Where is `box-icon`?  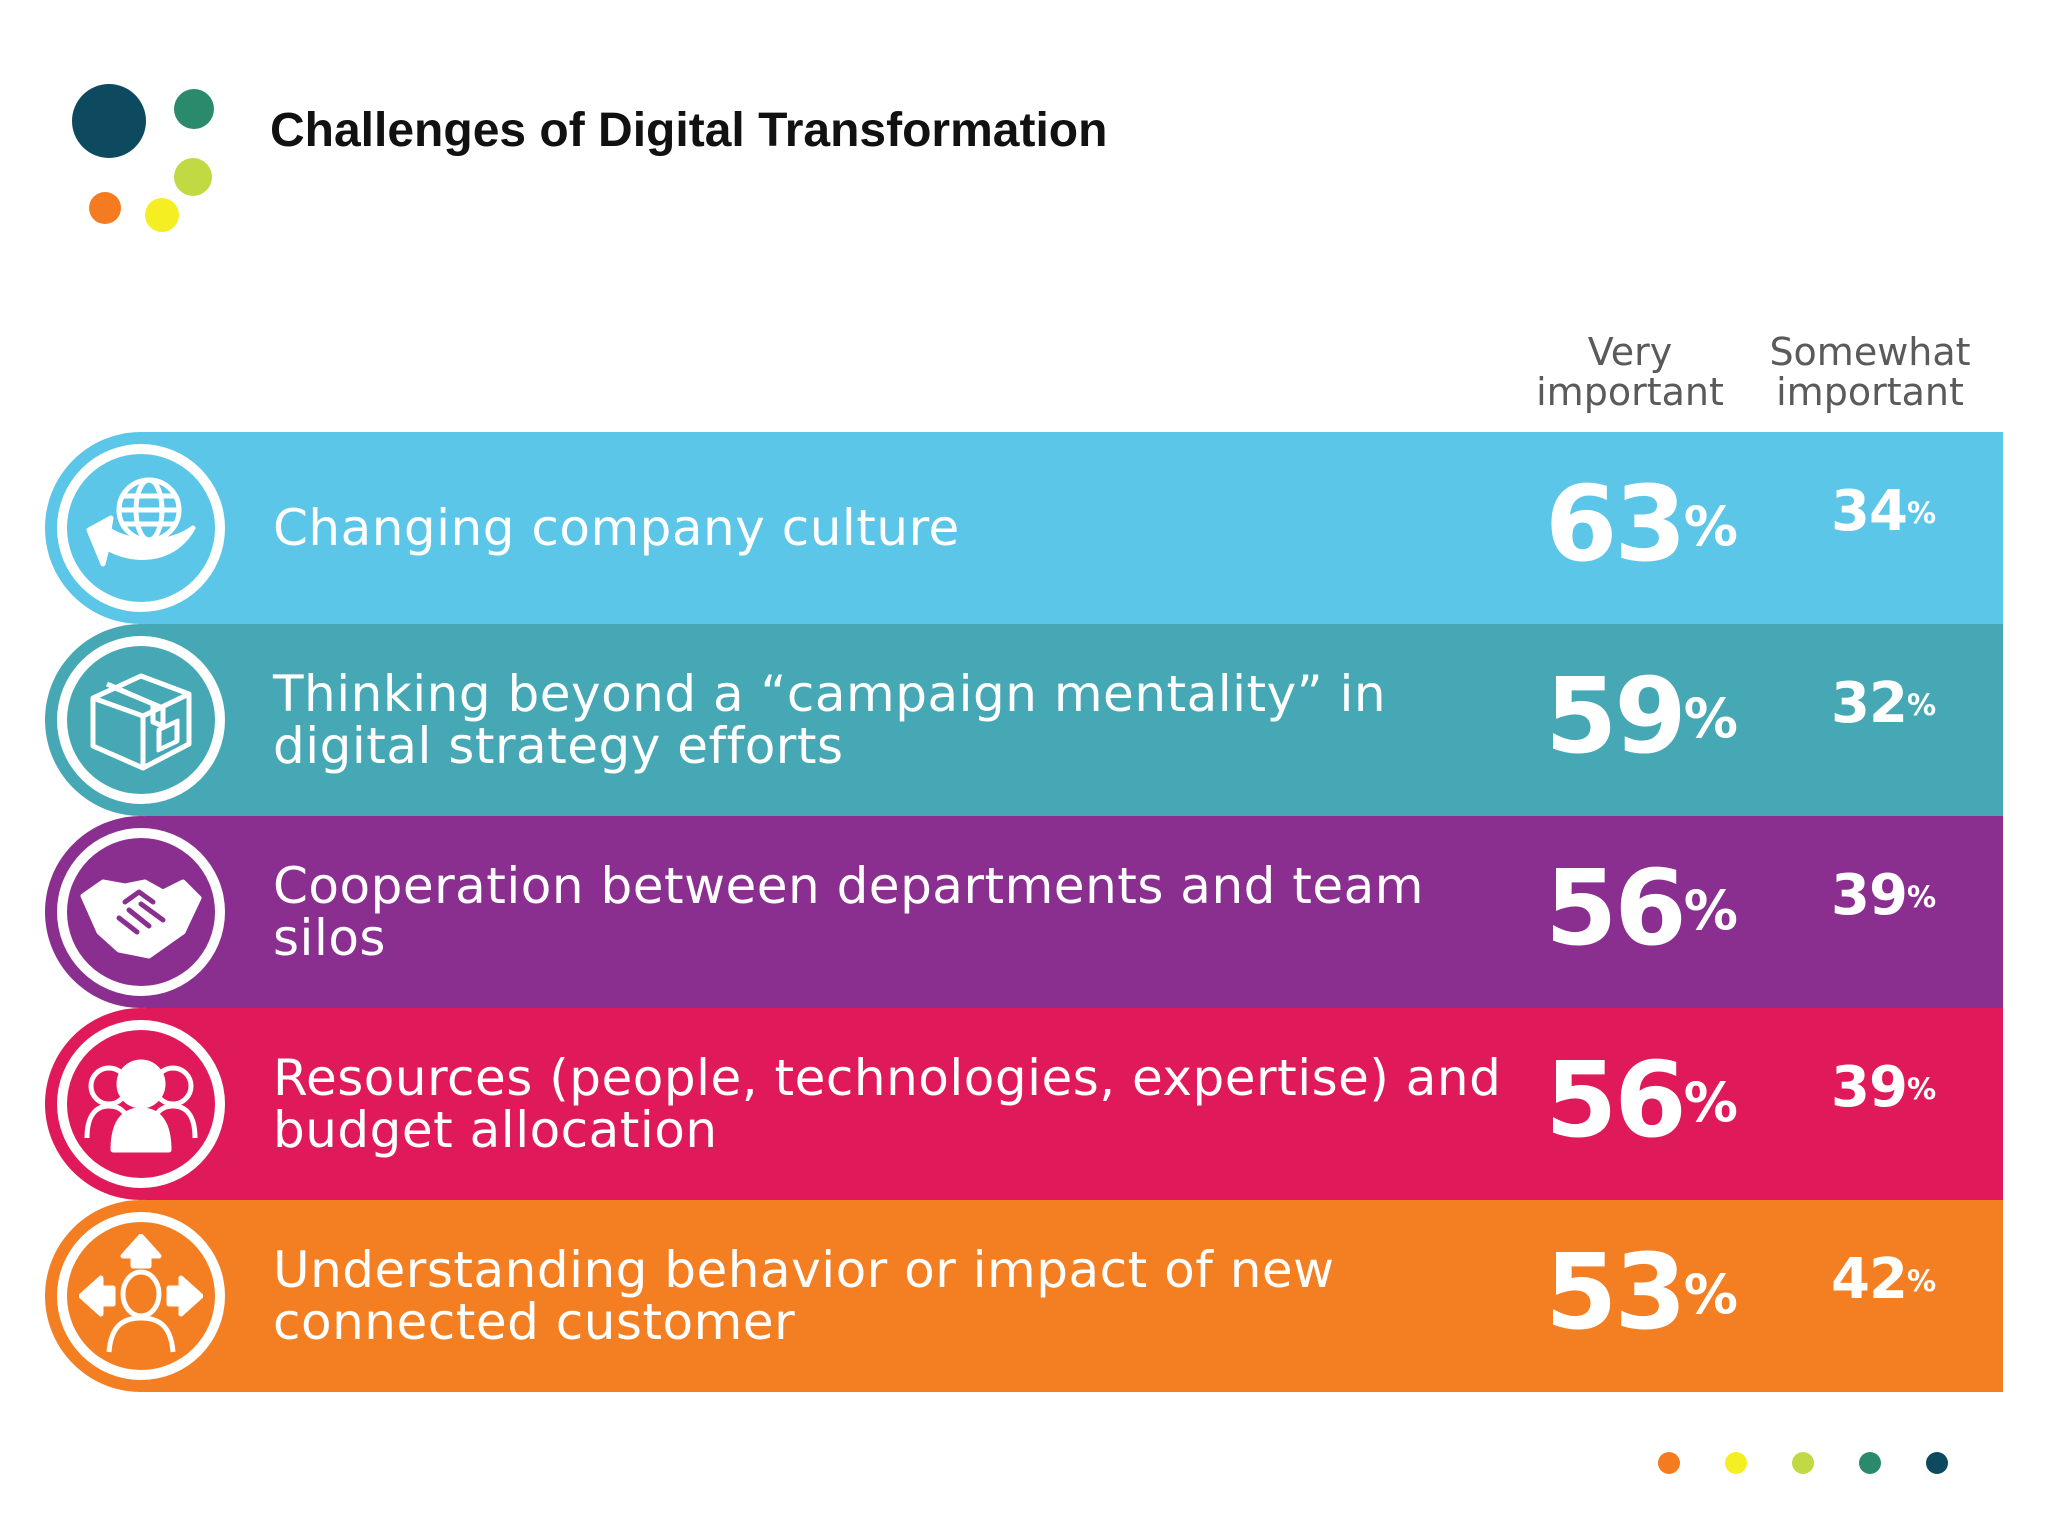 box-icon is located at coordinates (141, 720).